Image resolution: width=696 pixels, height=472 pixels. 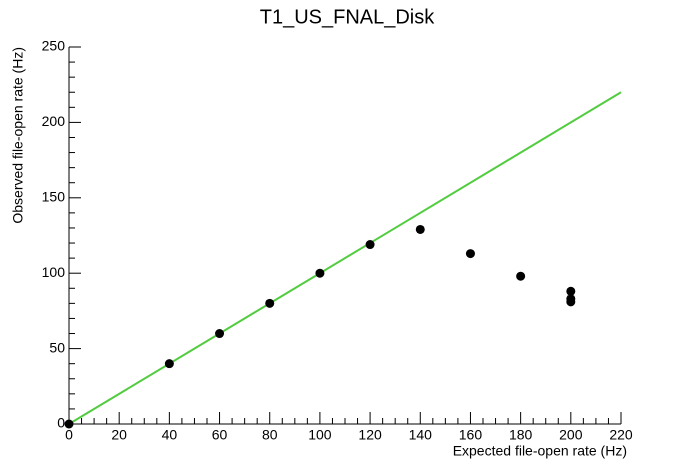 What do you see at coordinates (18, 135) in the screenshot?
I see `y-axis-label: Observed file-open rate (Hz)` at bounding box center [18, 135].